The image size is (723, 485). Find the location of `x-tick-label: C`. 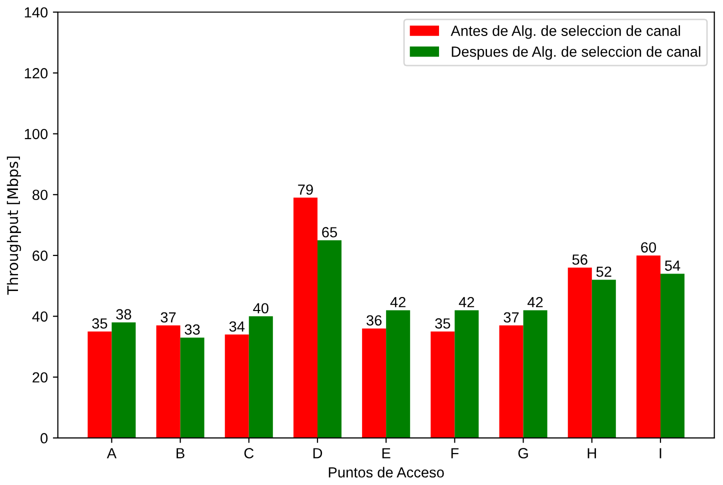

x-tick-label: C is located at coordinates (249, 453).